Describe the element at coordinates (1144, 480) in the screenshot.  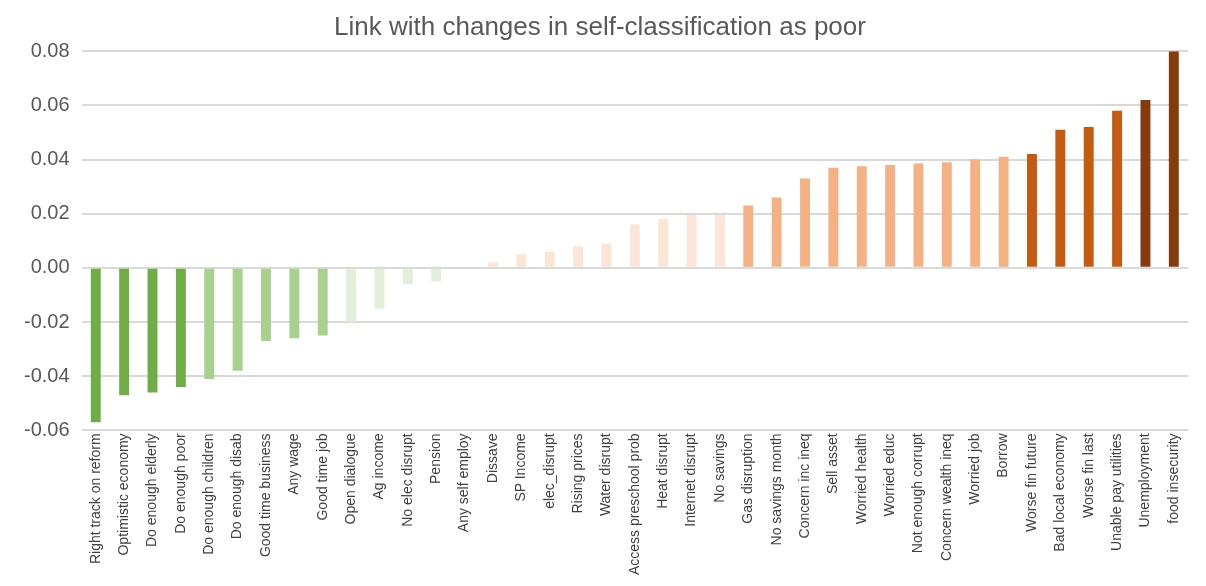
I see `x-tick-label: Unemployment` at that location.